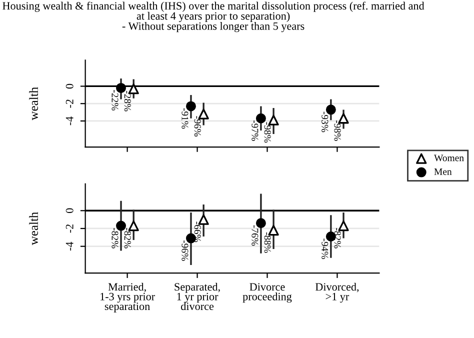 Image resolution: width=474 pixels, height=338 pixels. I want to click on annotation: -97%, so click(255, 130).